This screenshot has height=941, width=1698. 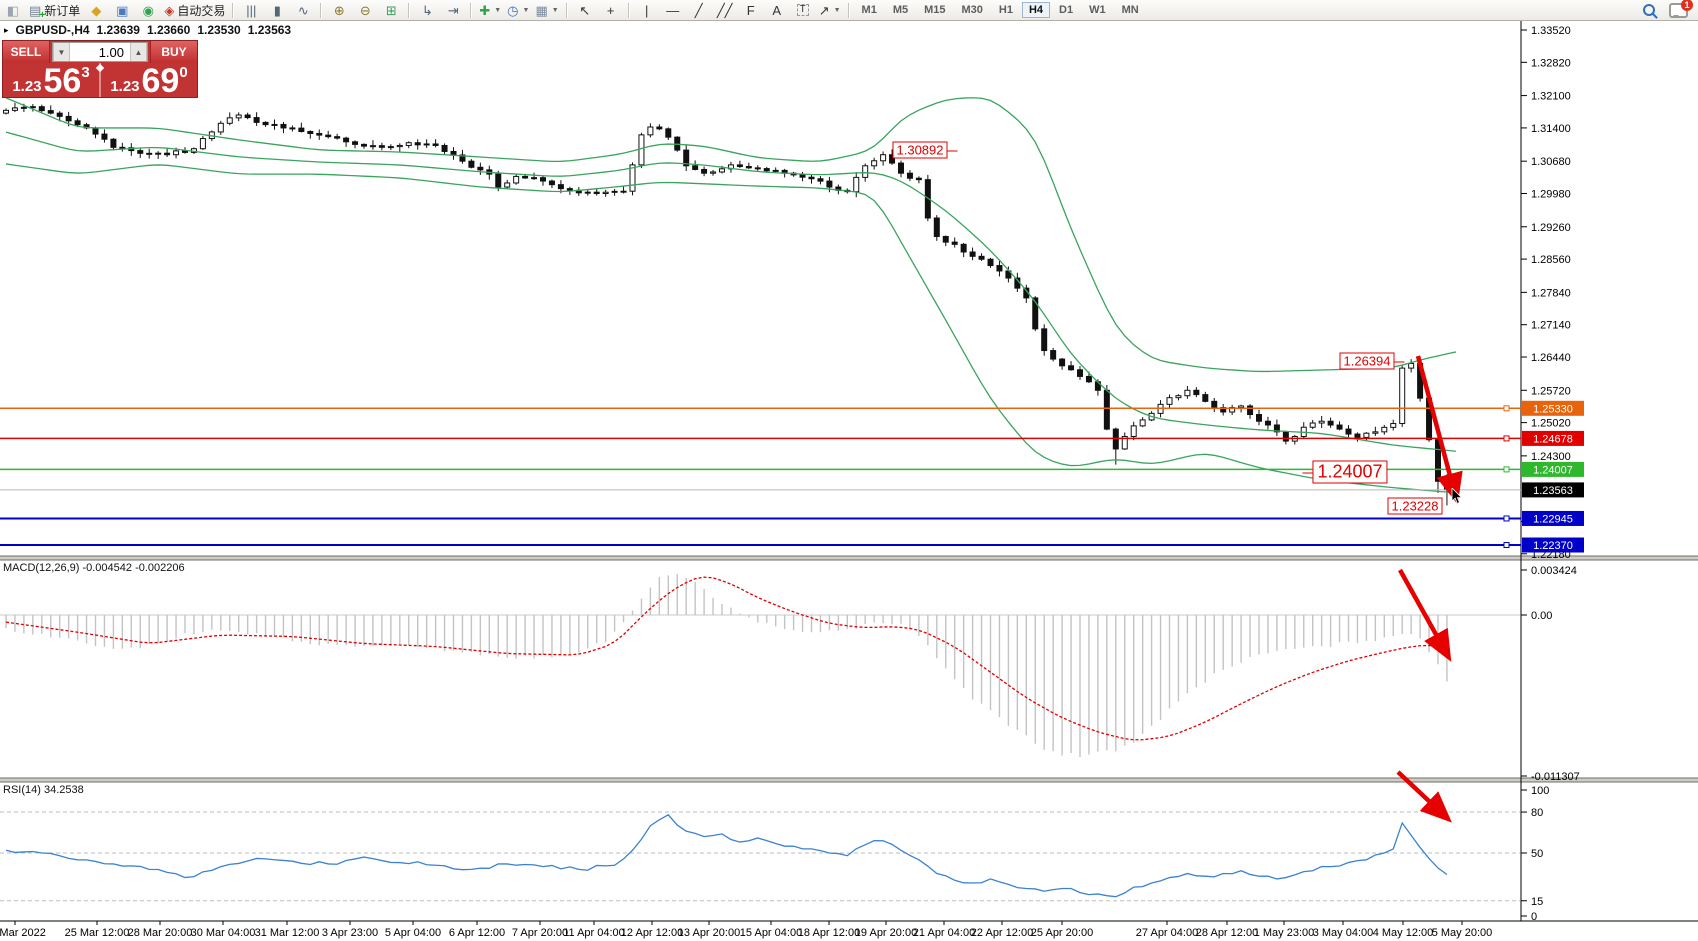 I want to click on chart-window-icon: ◧, so click(x=13, y=10).